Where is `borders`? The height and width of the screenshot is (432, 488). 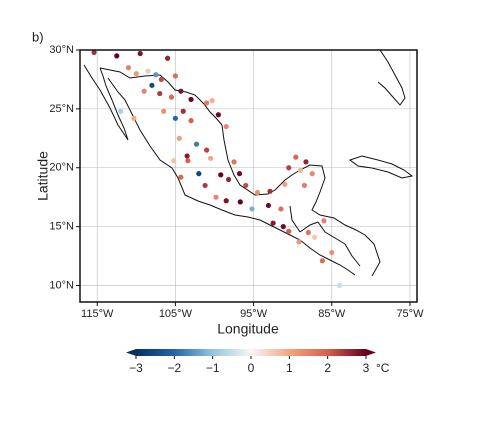 borders is located at coordinates (325, 236).